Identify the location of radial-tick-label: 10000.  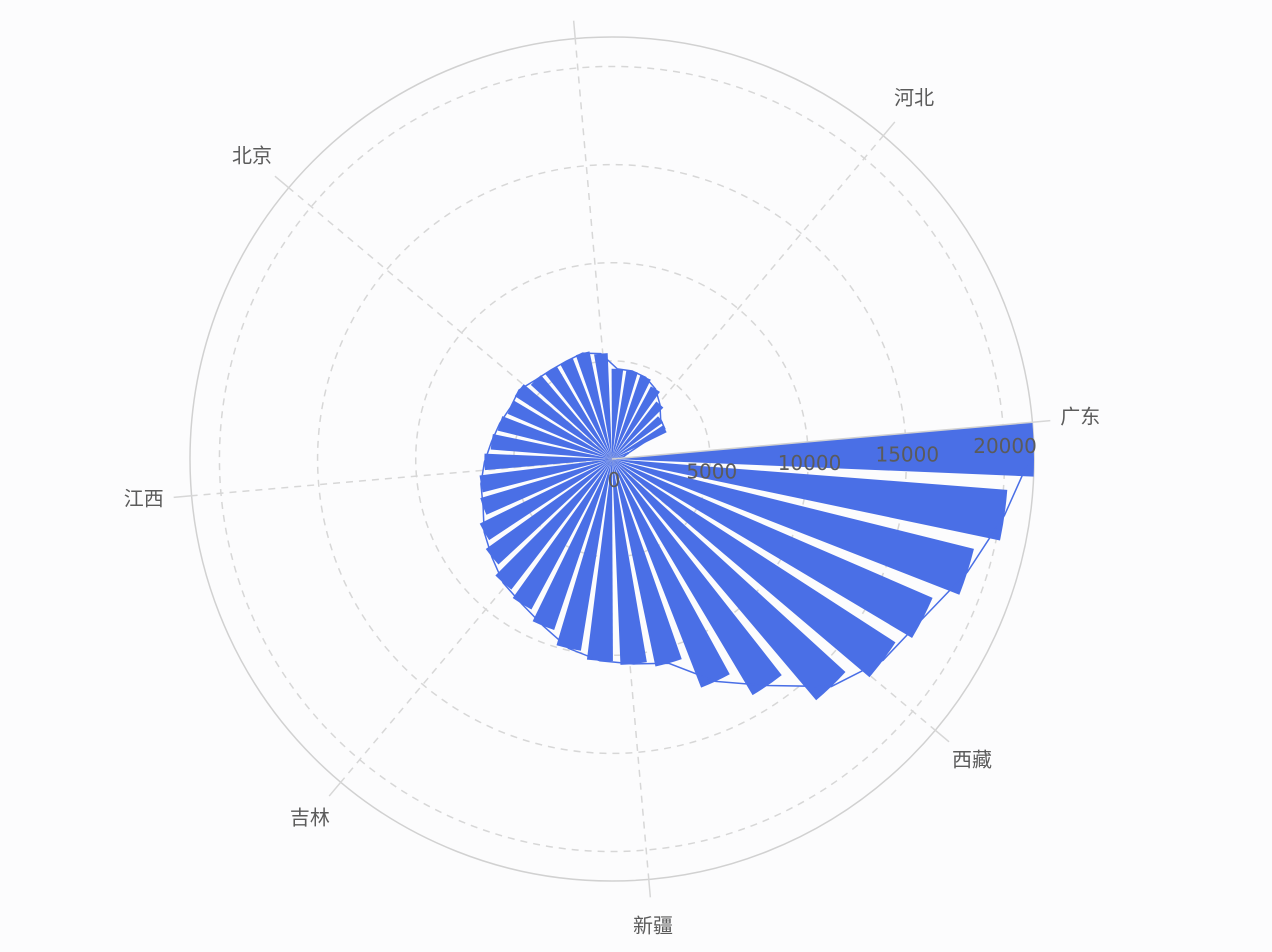
(810, 463).